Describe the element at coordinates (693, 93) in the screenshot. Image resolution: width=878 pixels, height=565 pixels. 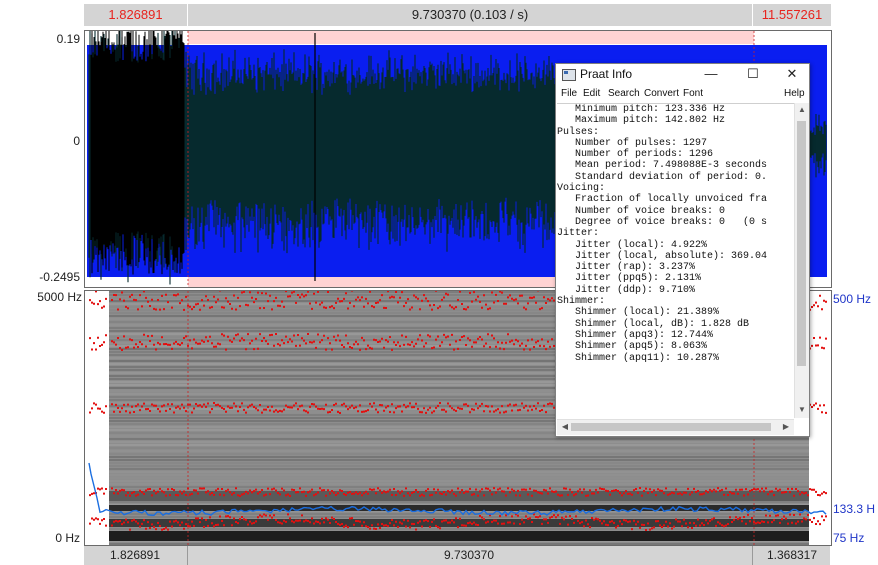
I see `menu-font: Font` at that location.